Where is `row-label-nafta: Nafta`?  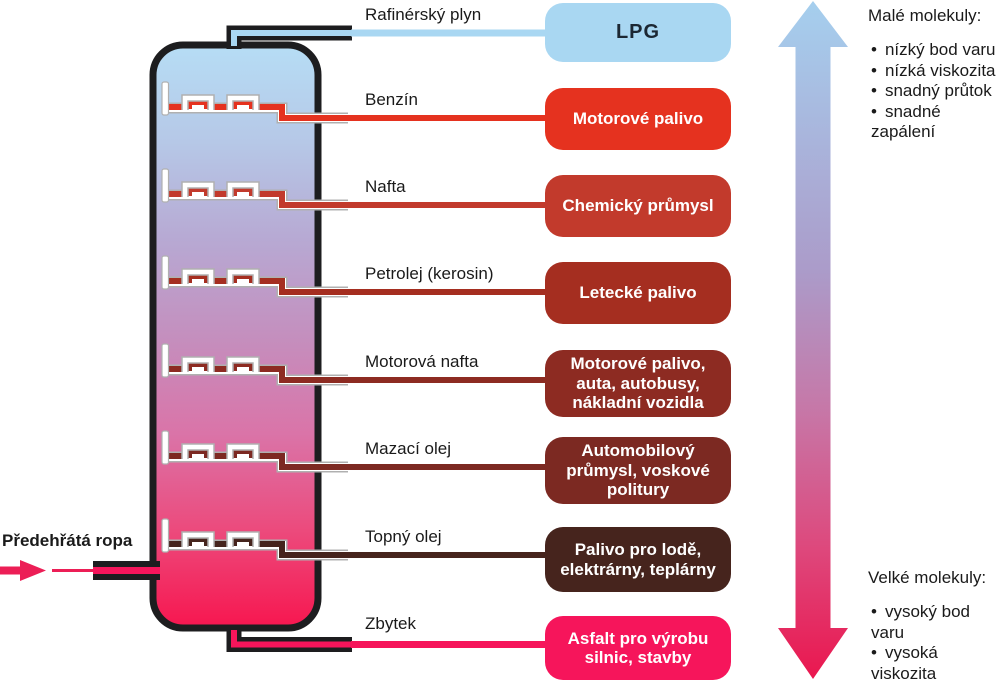 row-label-nafta: Nafta is located at coordinates (385, 186).